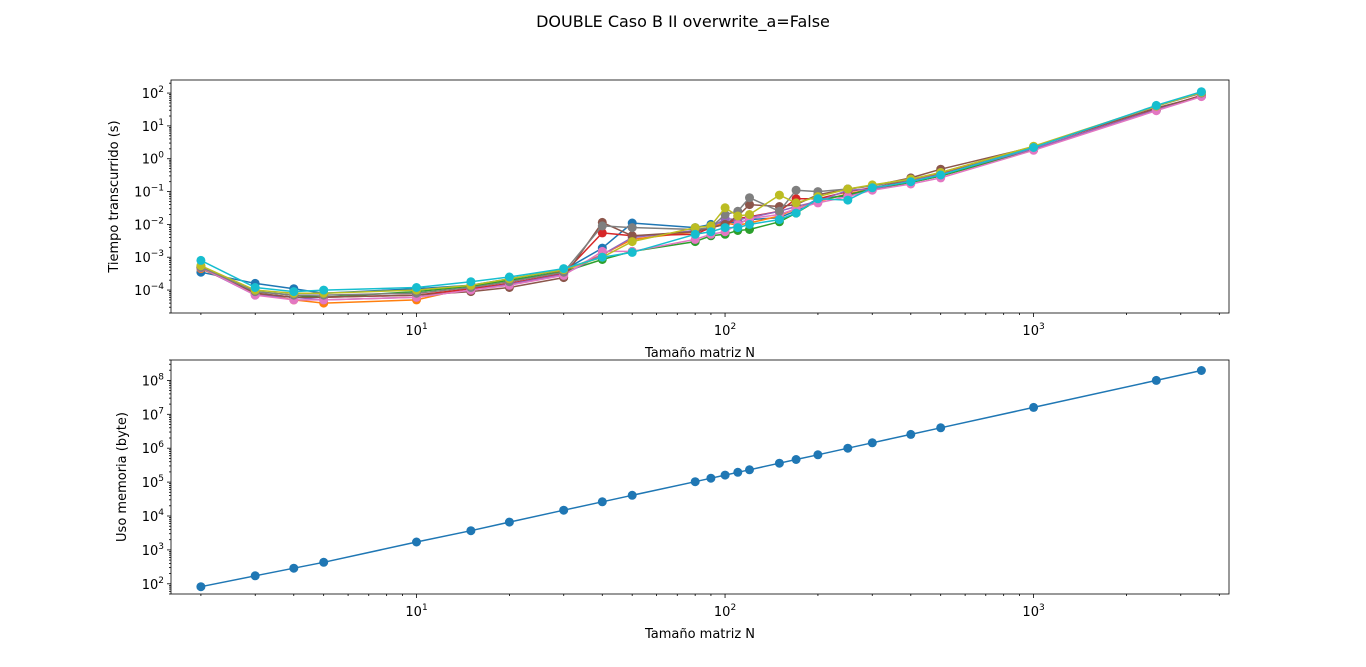 This screenshot has width=1366, height=667. What do you see at coordinates (114, 196) in the screenshot?
I see `y-axis-label: Tiempo transcurrido (s)` at bounding box center [114, 196].